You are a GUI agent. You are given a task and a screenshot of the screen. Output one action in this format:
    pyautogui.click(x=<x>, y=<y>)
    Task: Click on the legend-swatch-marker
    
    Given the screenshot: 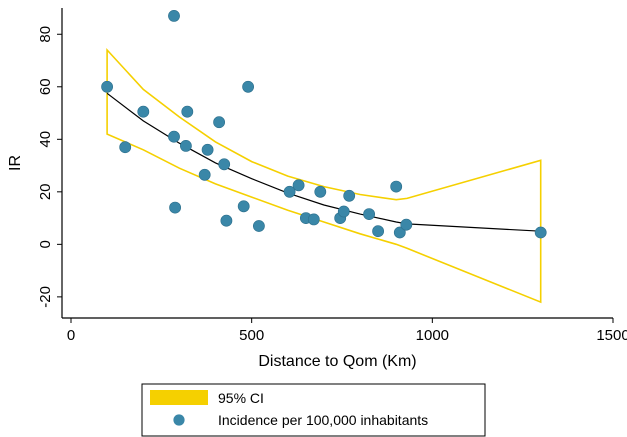 What is the action you would take?
    pyautogui.click(x=179, y=420)
    